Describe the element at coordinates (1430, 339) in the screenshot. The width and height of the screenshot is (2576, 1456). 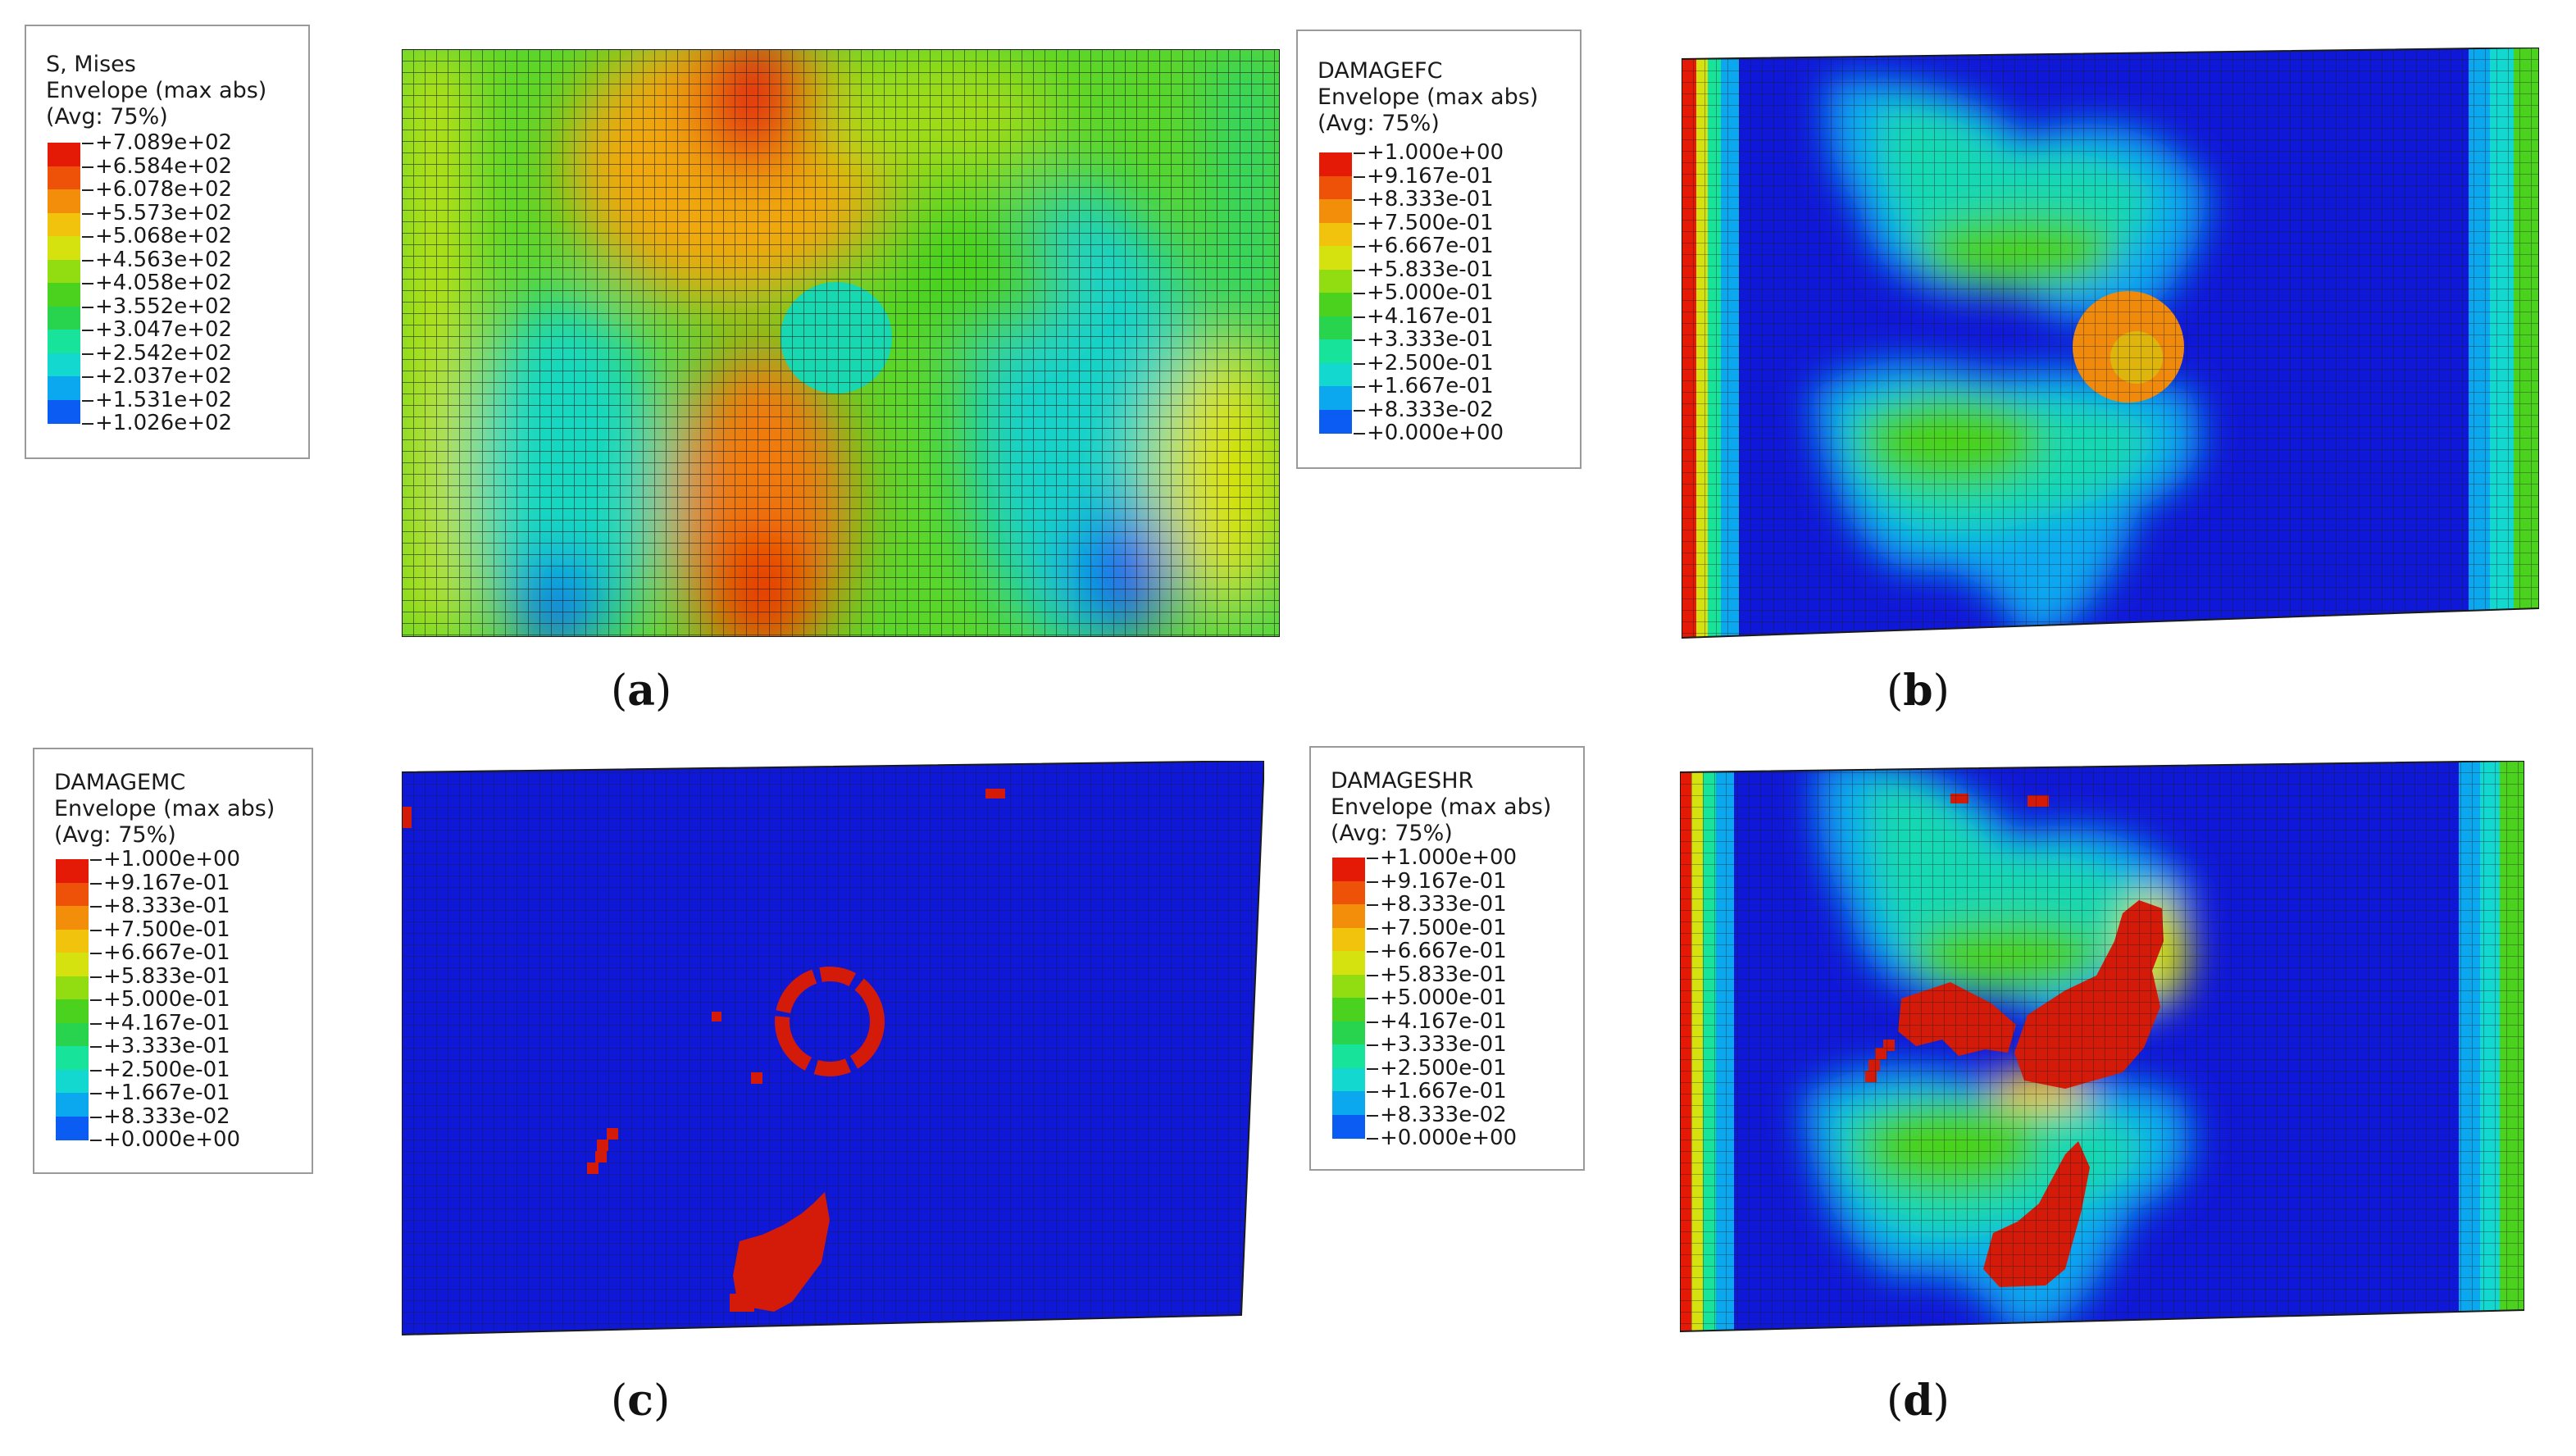
I see `legend-b-value: +3.333e-01` at that location.